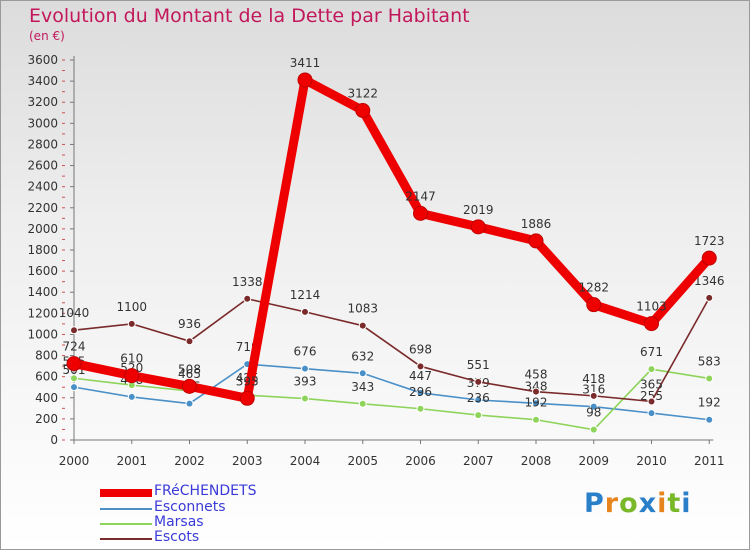 This screenshot has width=750, height=550. Describe the element at coordinates (536, 461) in the screenshot. I see `x-tick-label: 2008` at that location.